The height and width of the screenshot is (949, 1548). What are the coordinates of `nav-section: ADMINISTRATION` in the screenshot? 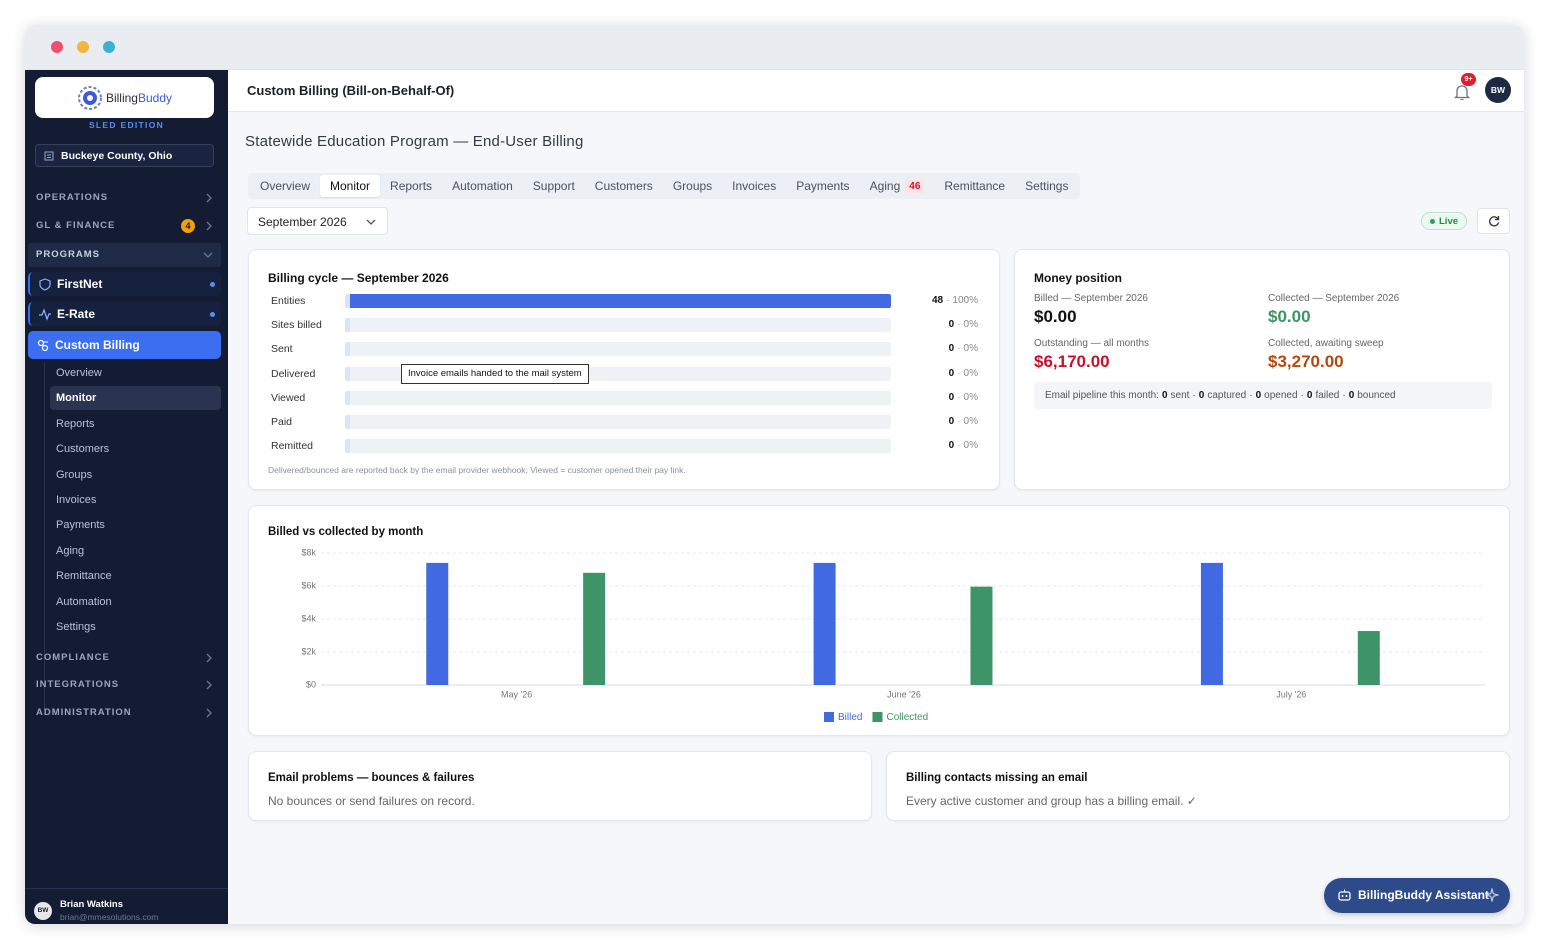 It's located at (84, 712).